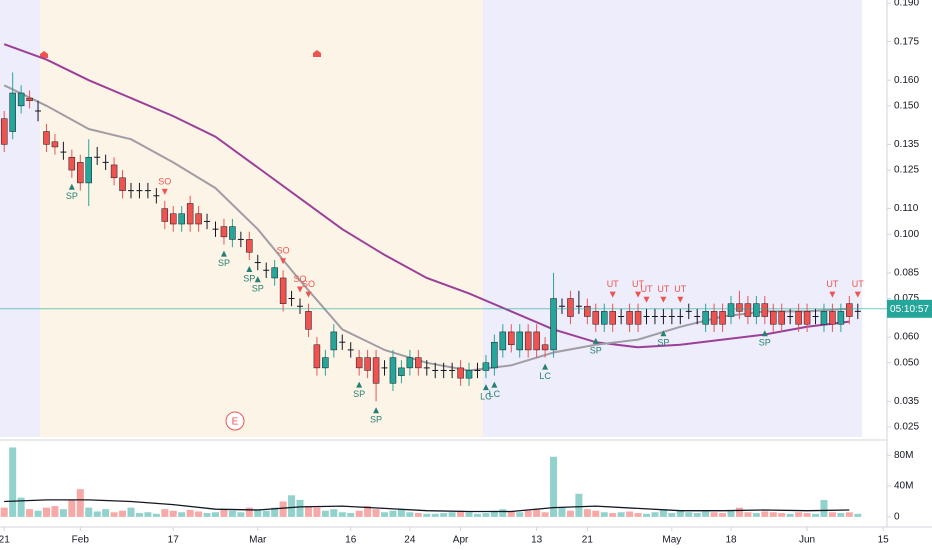 Image resolution: width=932 pixels, height=550 pixels. I want to click on x-tick-label: Mar, so click(258, 540).